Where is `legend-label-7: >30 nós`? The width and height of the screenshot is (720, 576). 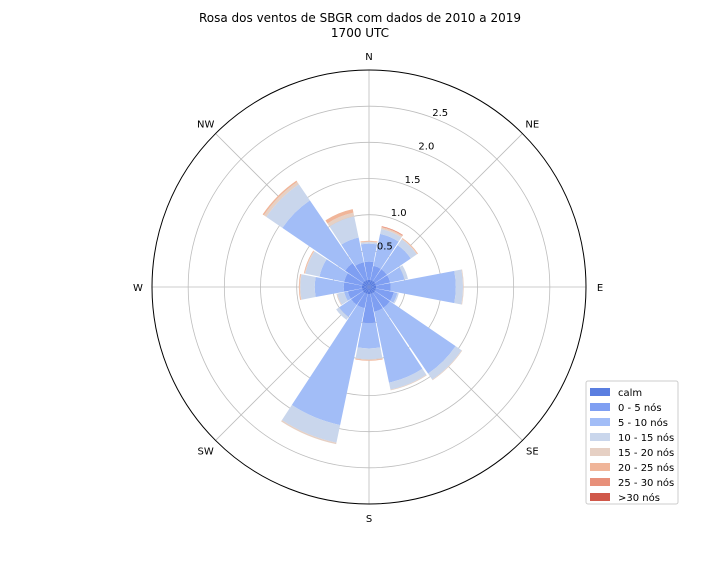 legend-label-7: >30 nós is located at coordinates (639, 498).